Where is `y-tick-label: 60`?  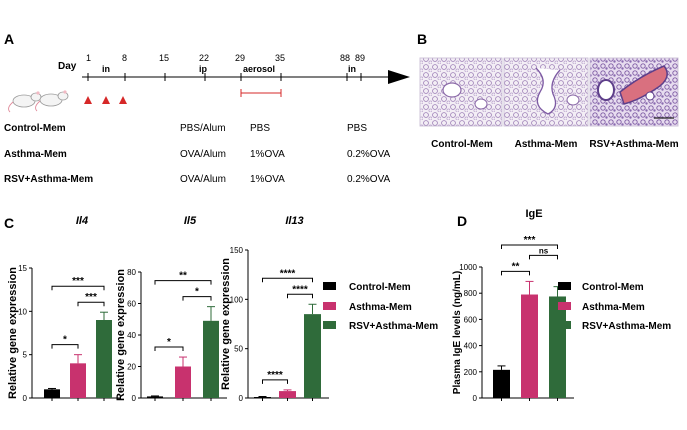 y-tick-label: 60 is located at coordinates (131, 304).